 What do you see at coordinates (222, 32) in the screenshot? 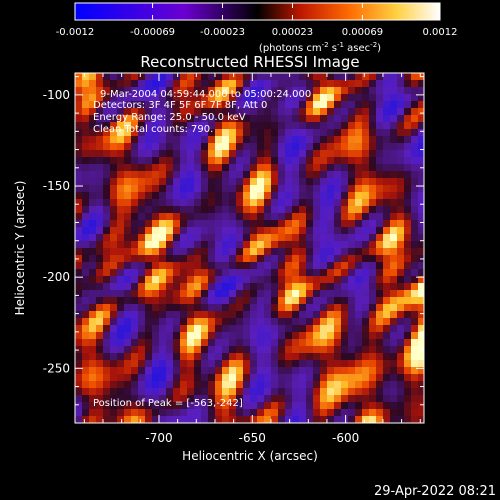
I see `colorbar-tick-label: -0.00023` at bounding box center [222, 32].